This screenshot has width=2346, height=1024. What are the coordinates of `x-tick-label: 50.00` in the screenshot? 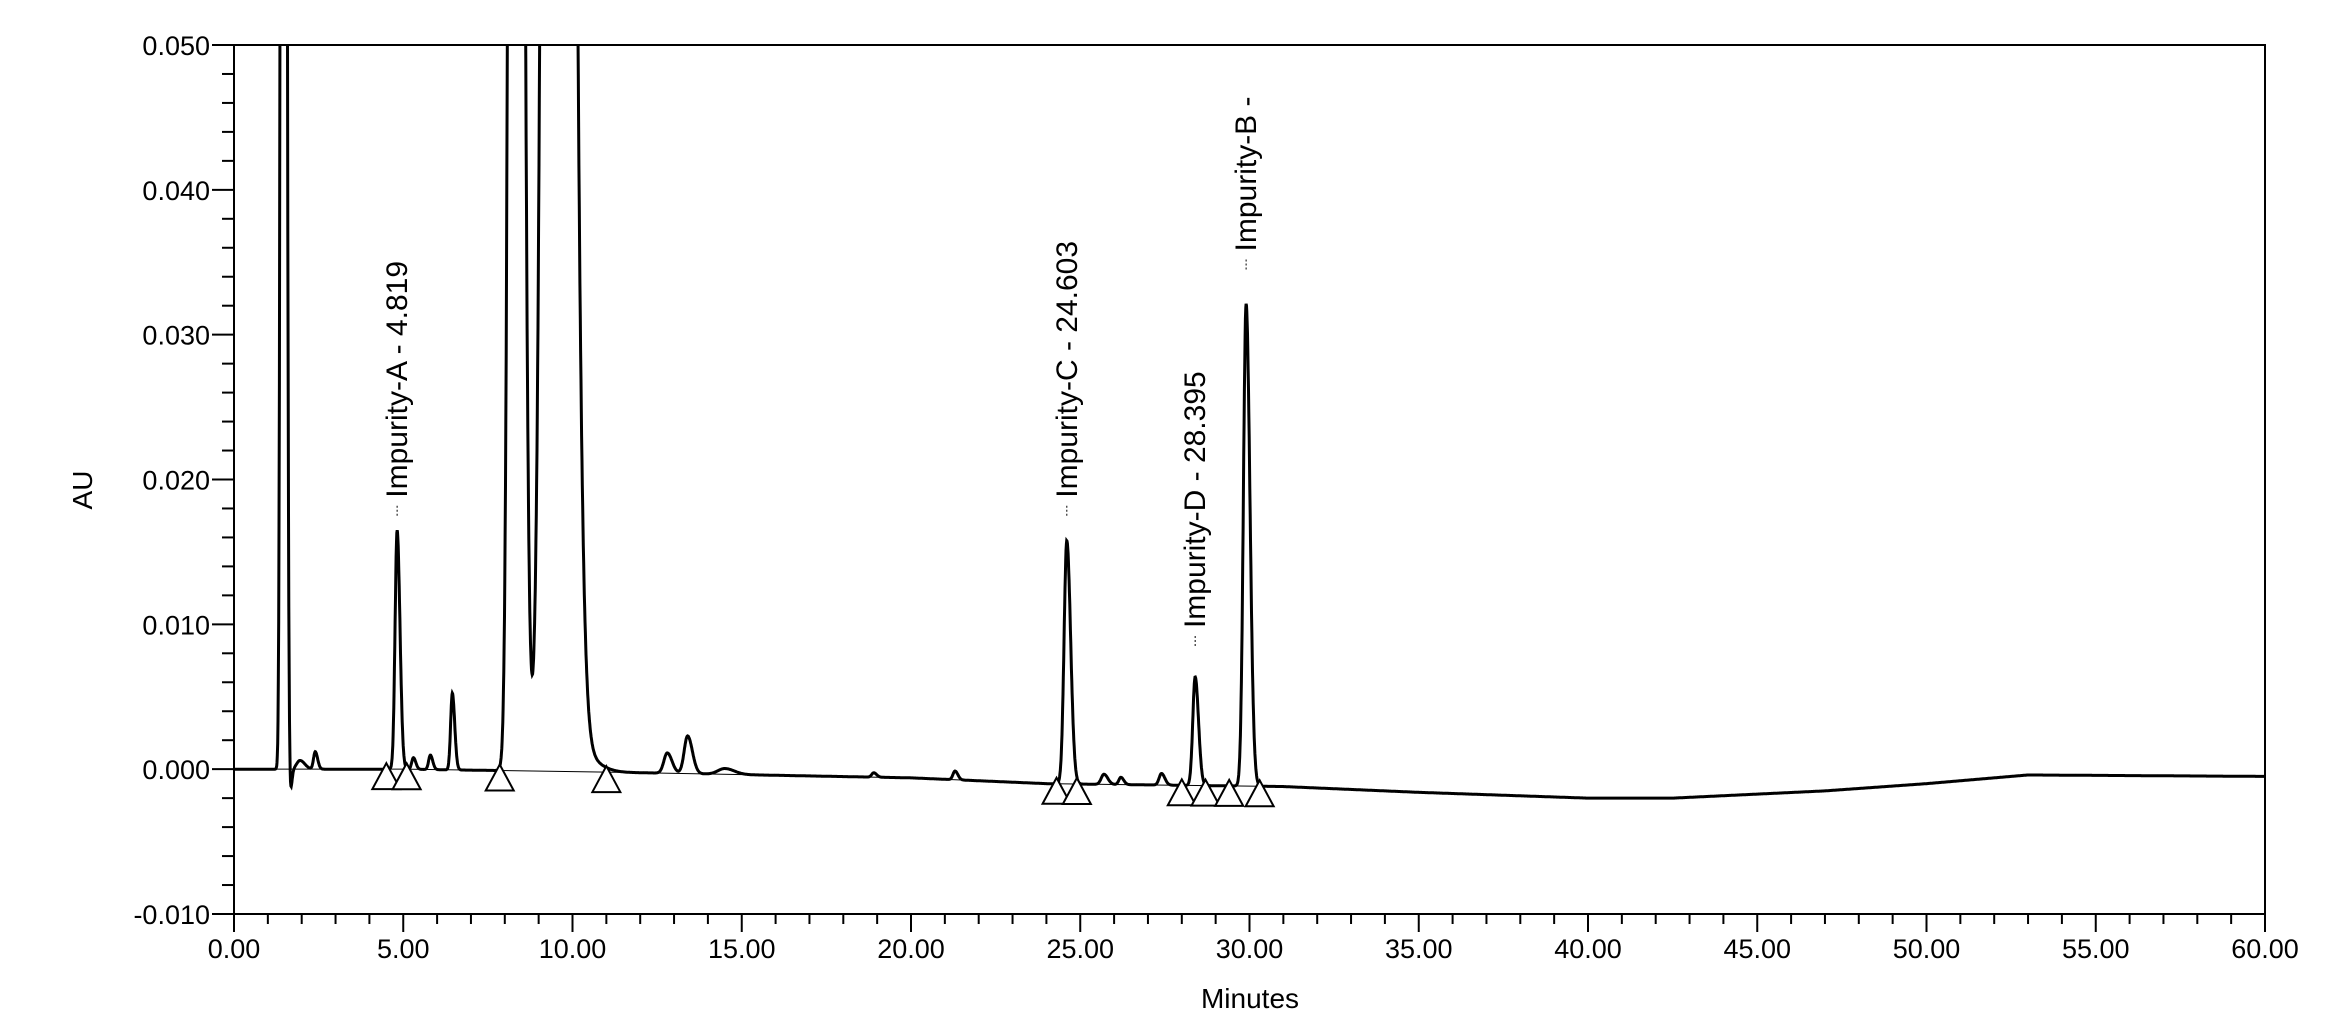 It's located at (1927, 949).